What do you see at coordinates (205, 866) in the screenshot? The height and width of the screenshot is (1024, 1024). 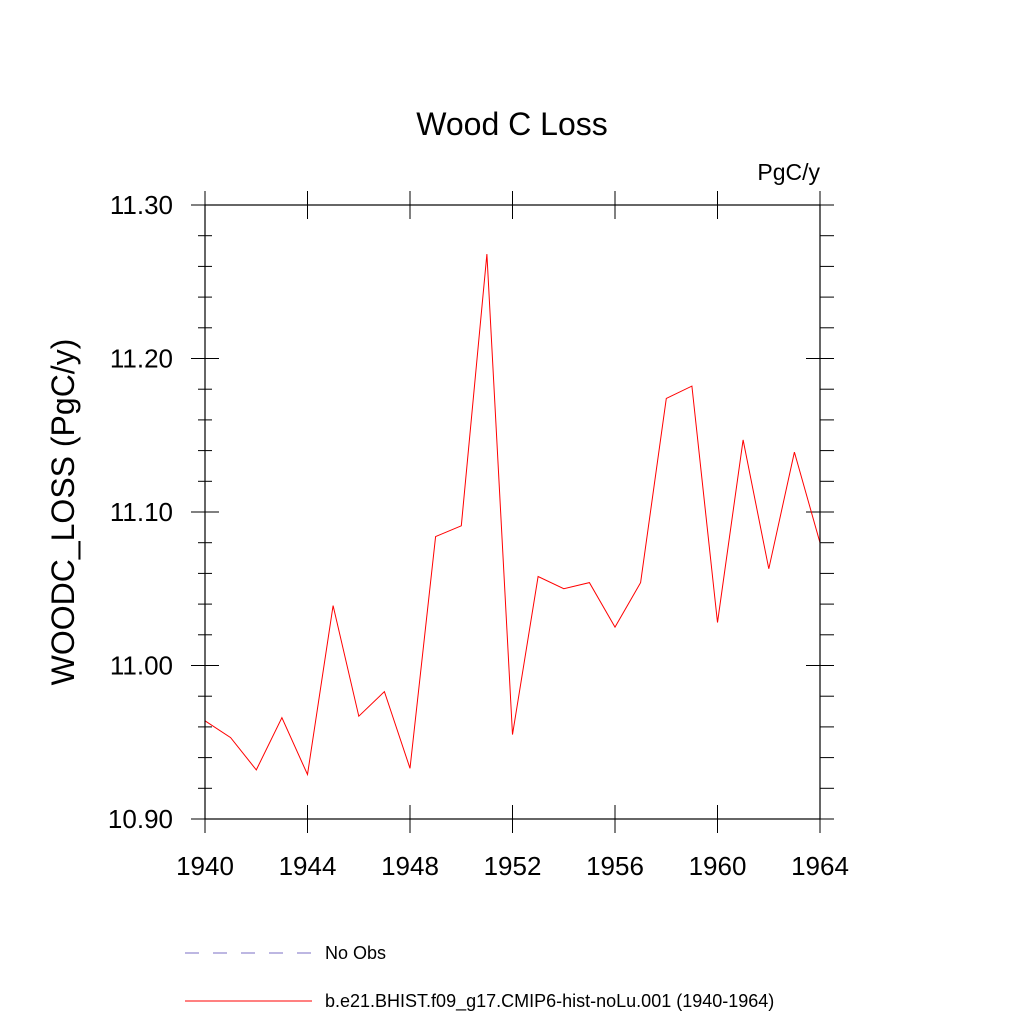 I see `x-tick-label: 1940` at bounding box center [205, 866].